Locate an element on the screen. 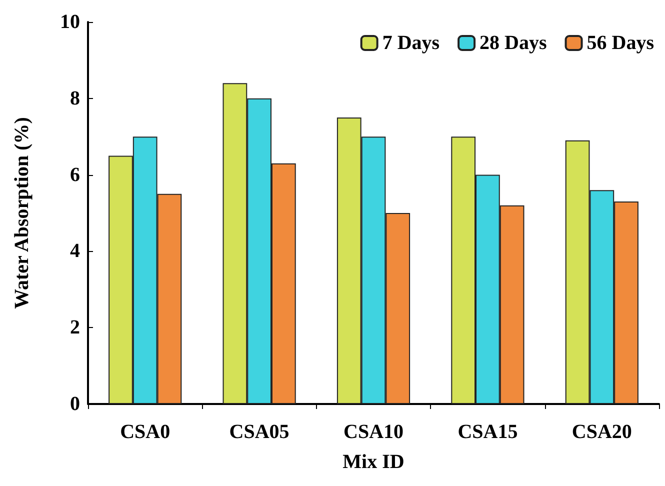  y-axis-title: Water Absorption (%) is located at coordinates (22, 213).